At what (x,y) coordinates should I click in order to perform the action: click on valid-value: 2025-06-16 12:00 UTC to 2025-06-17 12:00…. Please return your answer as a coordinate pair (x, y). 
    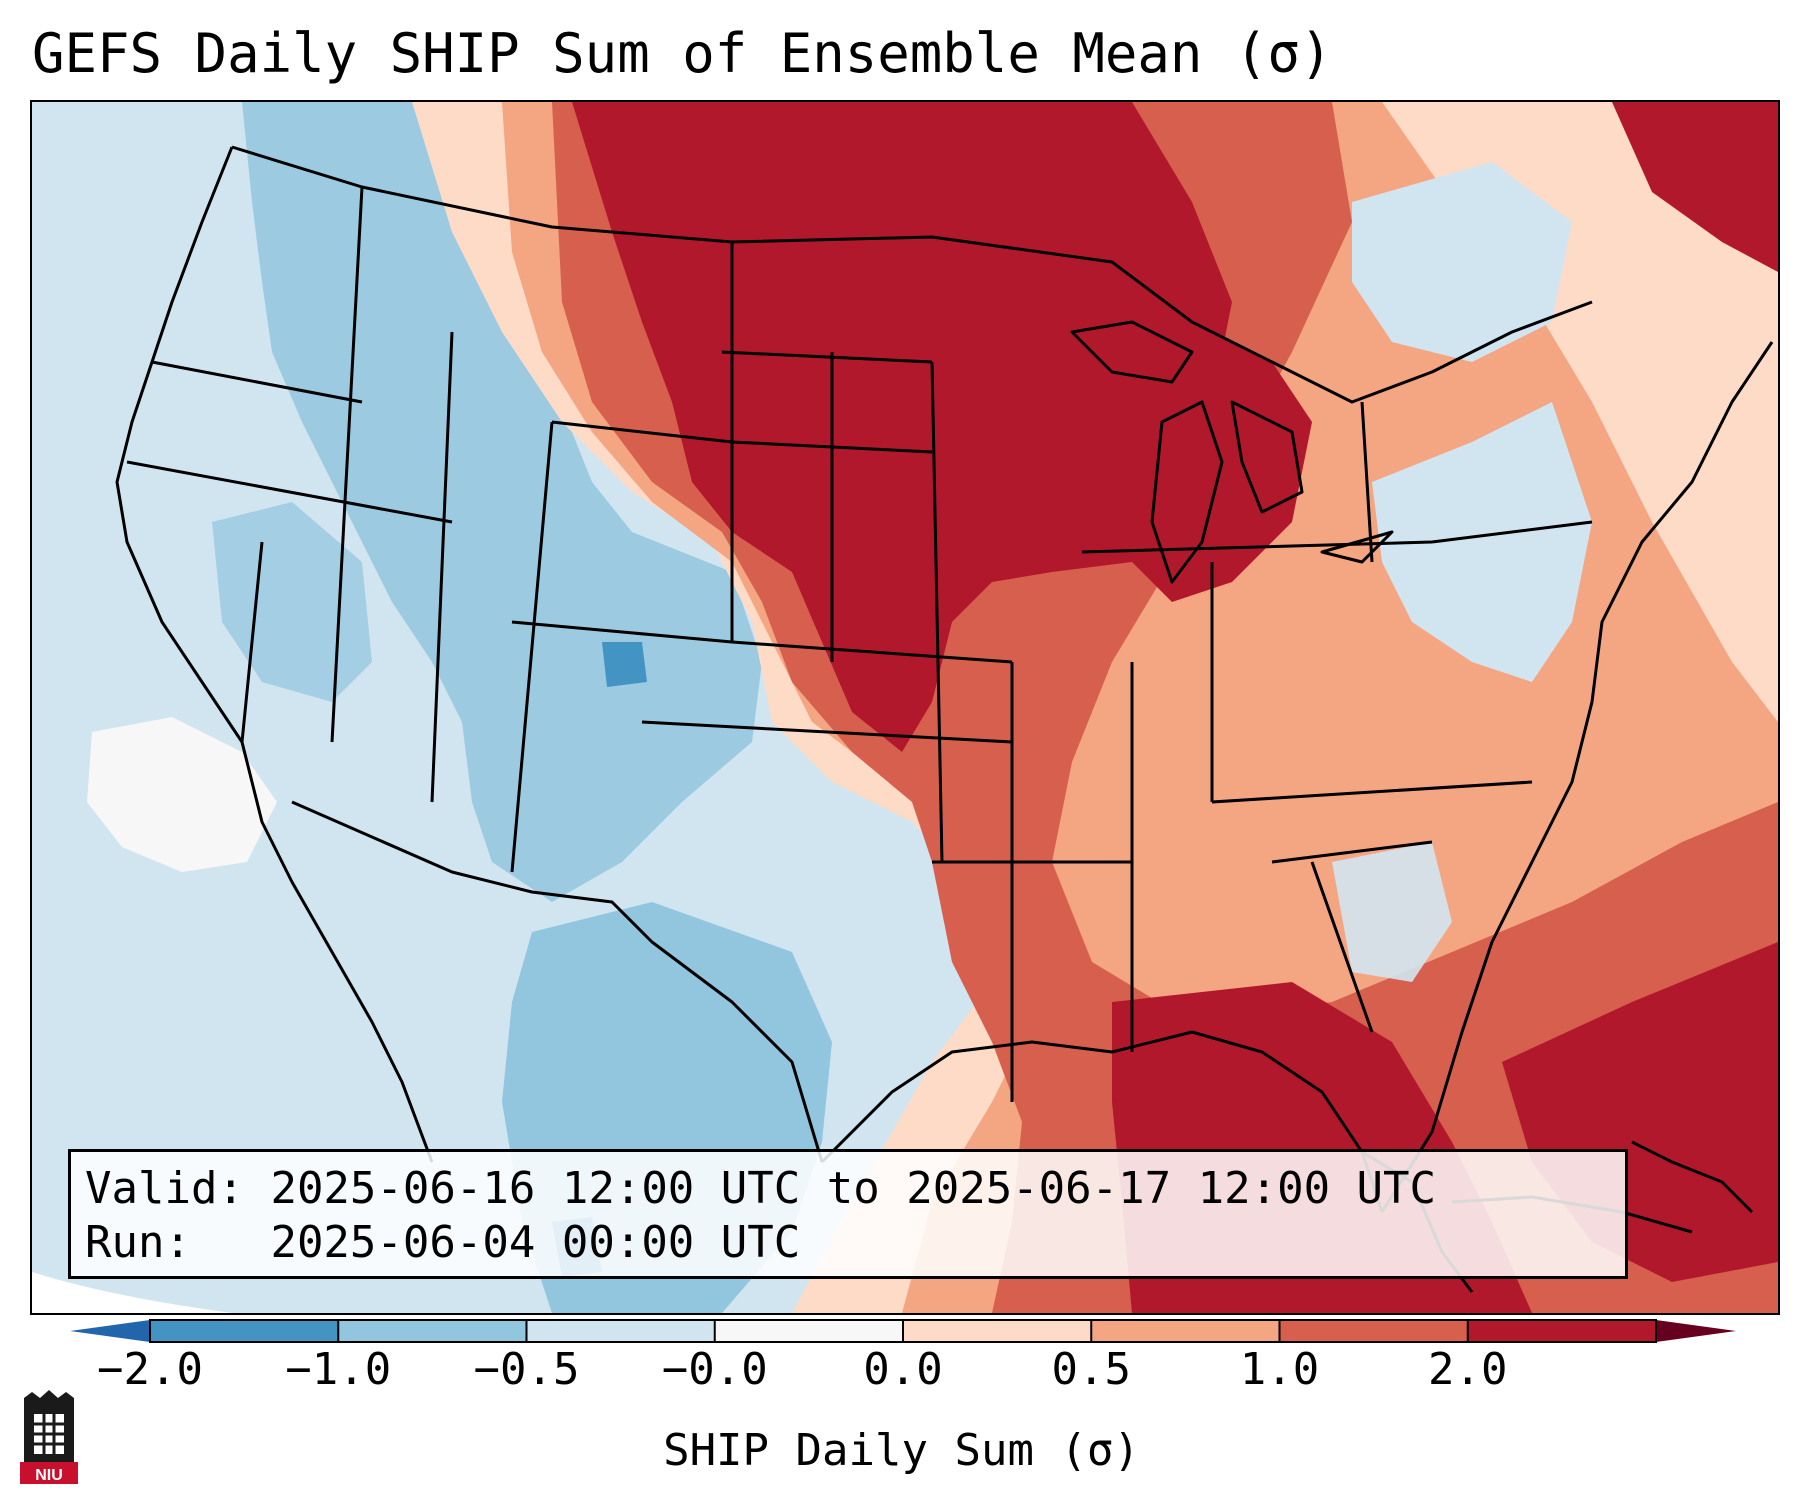
    Looking at the image, I should click on (853, 1188).